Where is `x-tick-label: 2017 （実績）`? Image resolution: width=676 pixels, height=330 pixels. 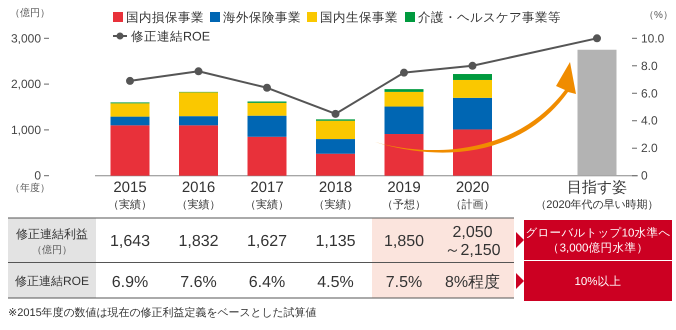 x-tick-label: 2017 （実績） is located at coordinates (267, 195).